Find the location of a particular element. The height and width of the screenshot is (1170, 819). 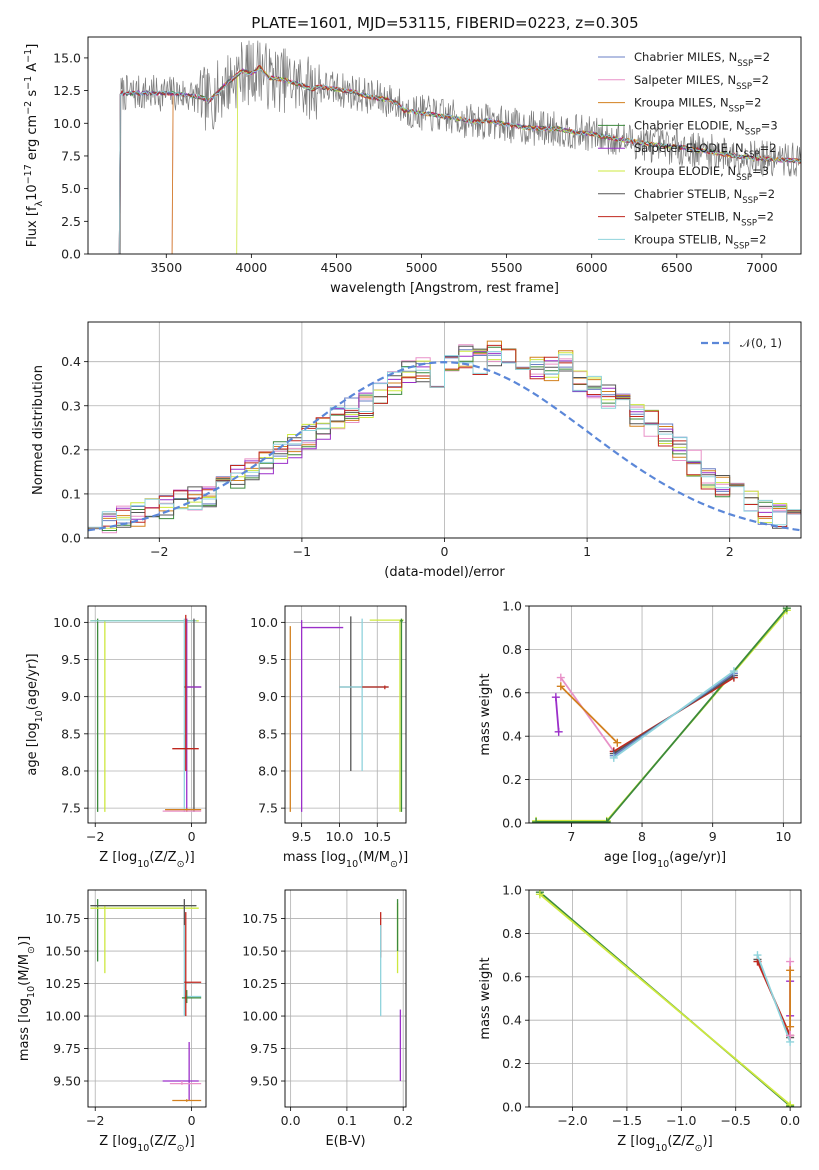

x-tick-label: 7000 is located at coordinates (762, 267).